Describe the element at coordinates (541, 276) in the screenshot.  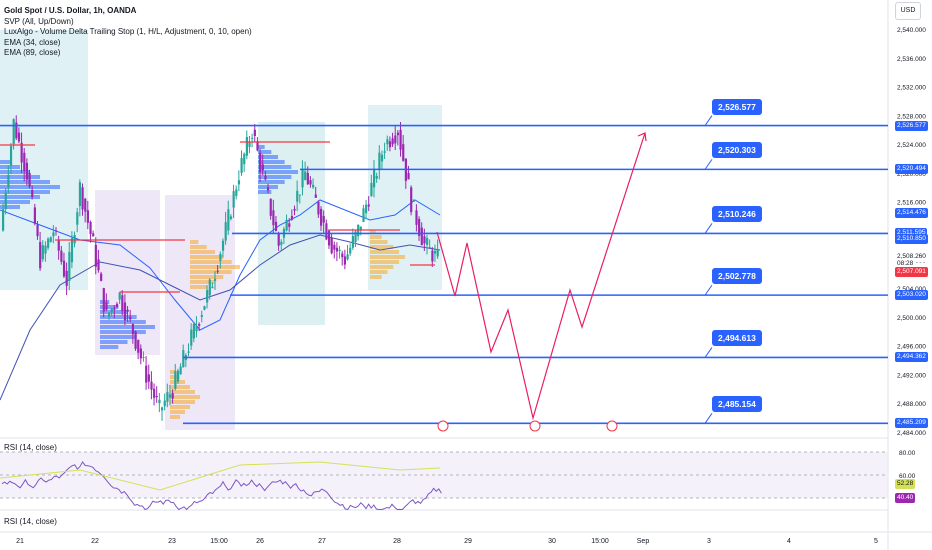
I see `projection-path` at that location.